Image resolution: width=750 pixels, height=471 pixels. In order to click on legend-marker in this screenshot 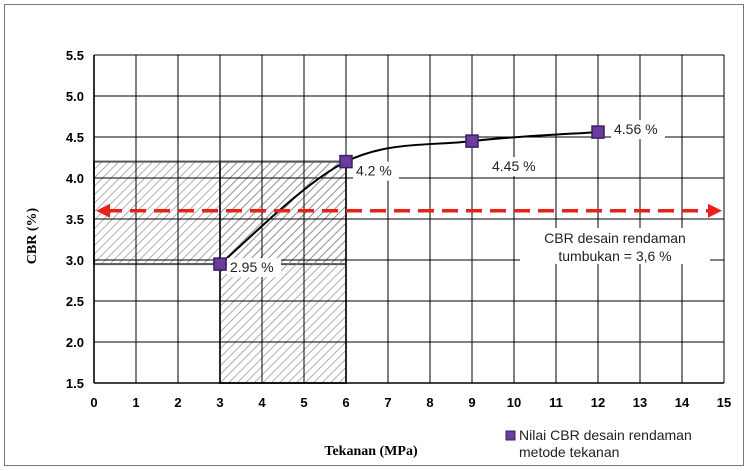, I will do `click(510, 435)`.